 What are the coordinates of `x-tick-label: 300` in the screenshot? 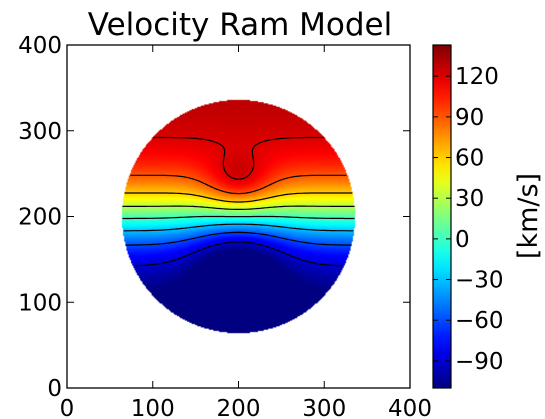 It's located at (324, 407).